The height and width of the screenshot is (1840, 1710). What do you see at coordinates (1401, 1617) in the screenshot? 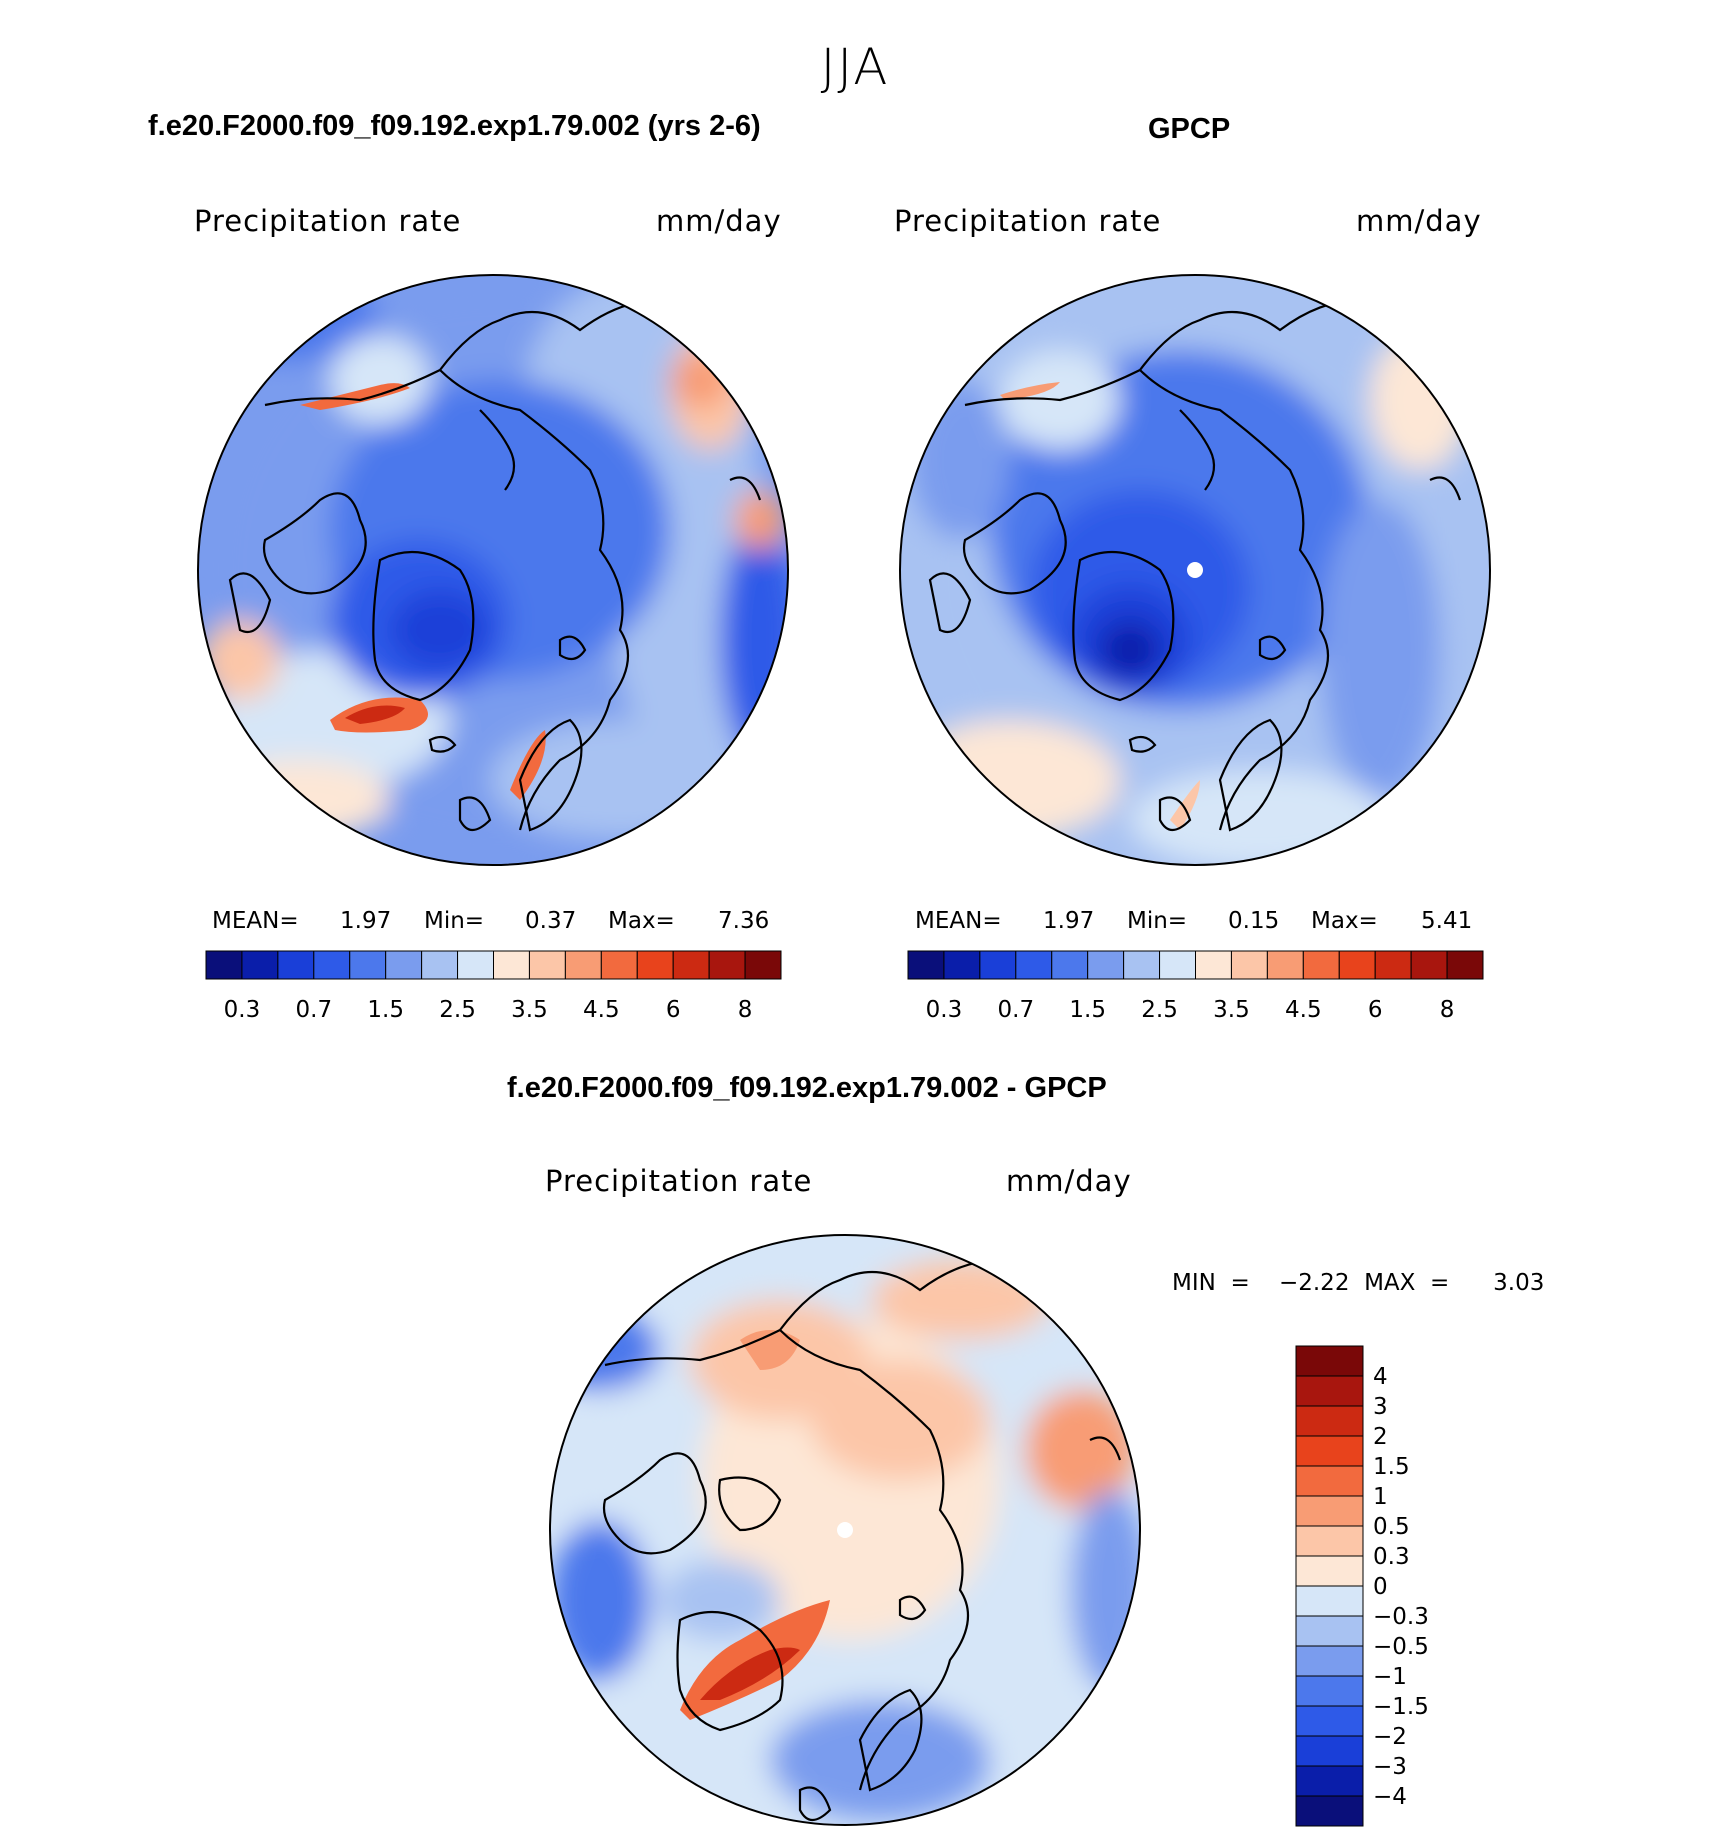
I see `colorbar-difference-tick-label: −0.3` at bounding box center [1401, 1617].